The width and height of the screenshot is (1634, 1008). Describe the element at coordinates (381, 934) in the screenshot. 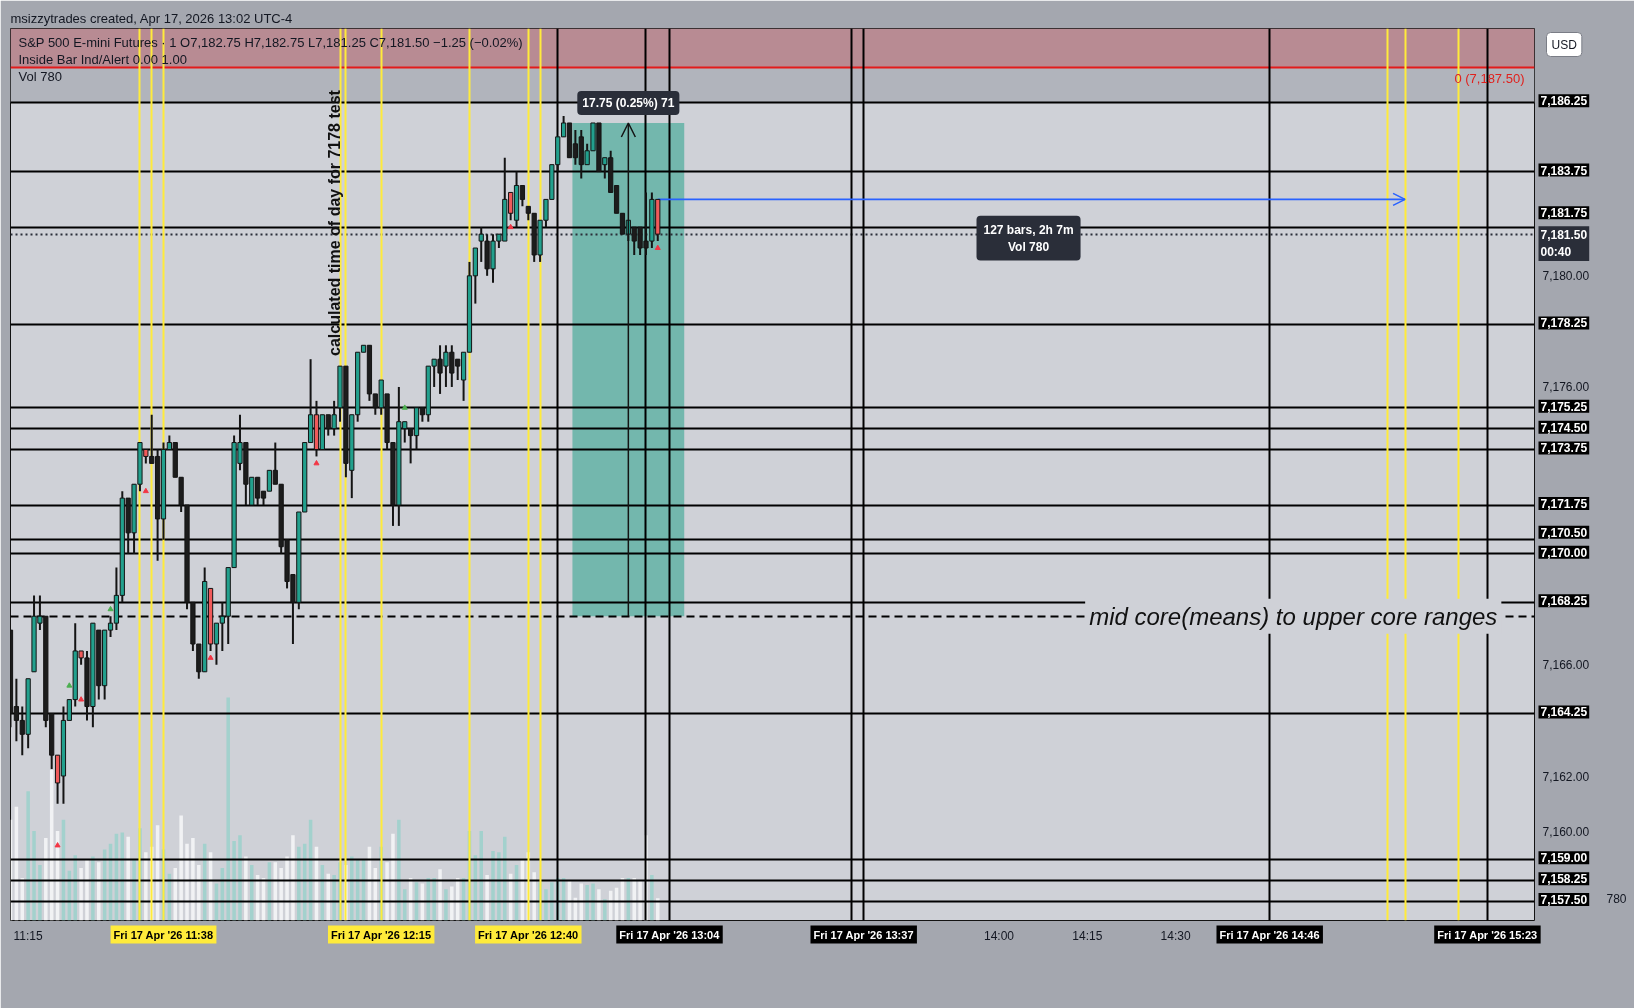

I see `ref-line-label: Fri 17 Apr '26 12:15` at that location.